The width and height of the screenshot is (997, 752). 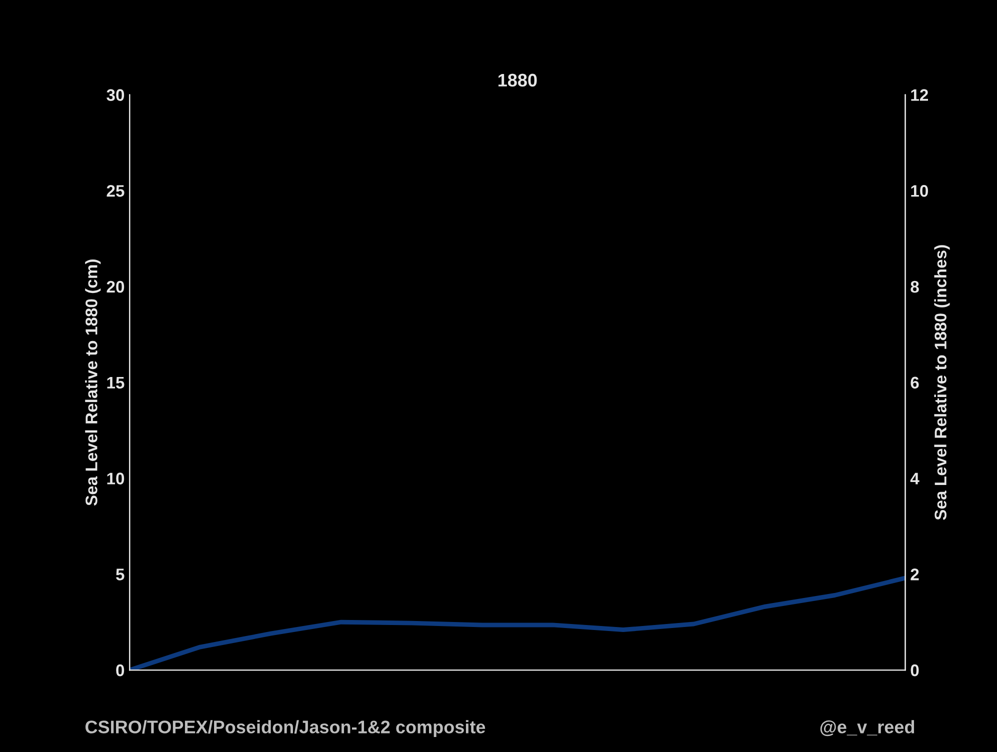 I want to click on y2-tick-label: 6, so click(x=914, y=382).